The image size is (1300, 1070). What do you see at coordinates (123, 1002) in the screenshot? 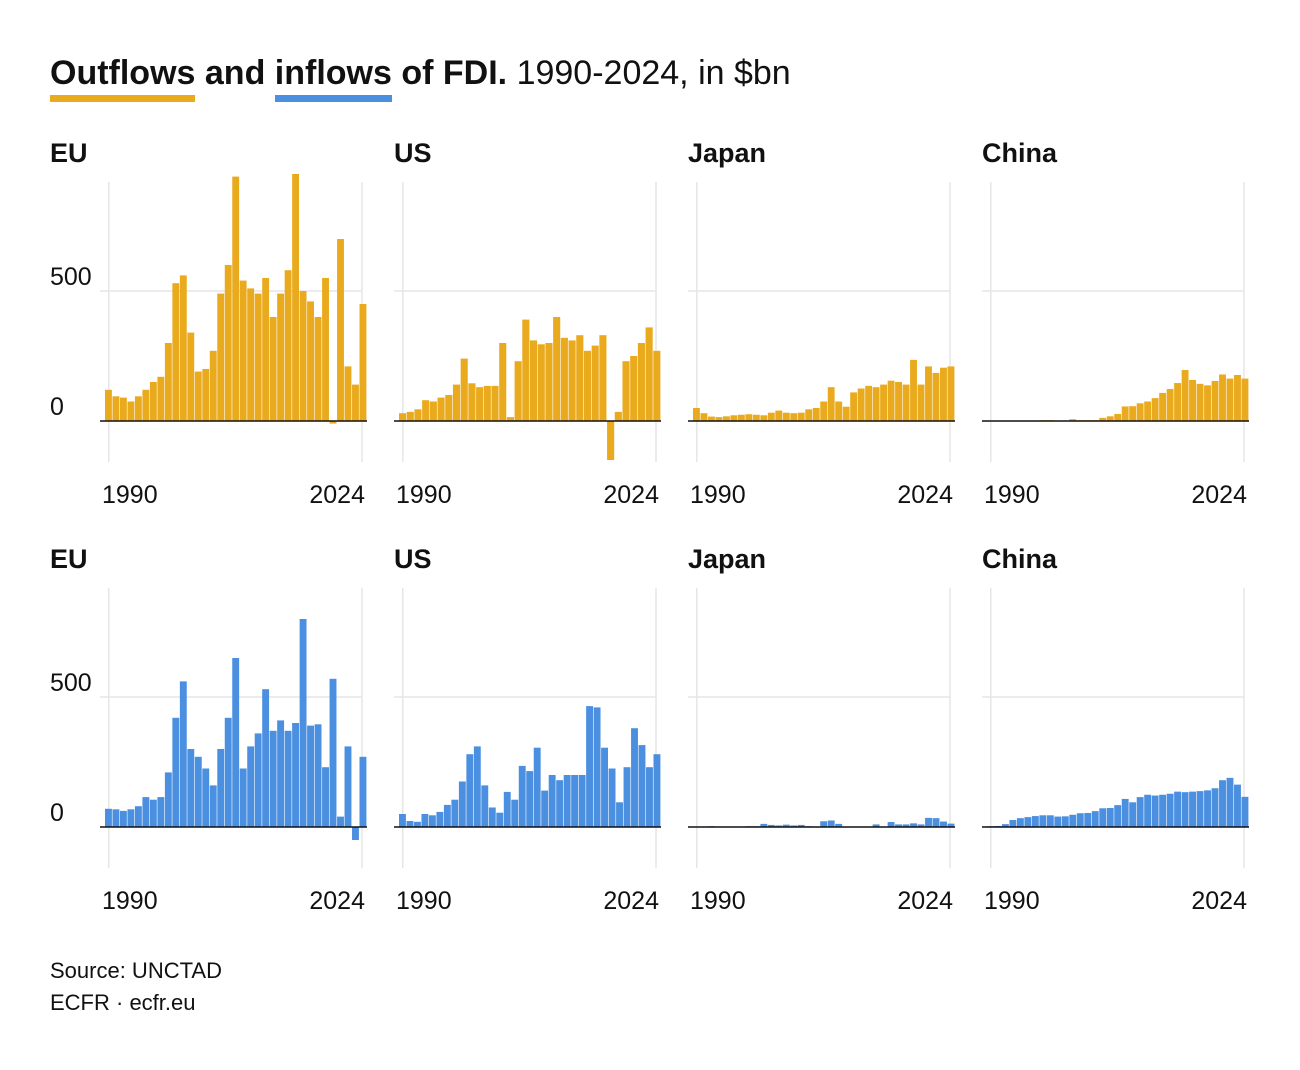
I see `credit-note: ECFR · ecfr.eu` at bounding box center [123, 1002].